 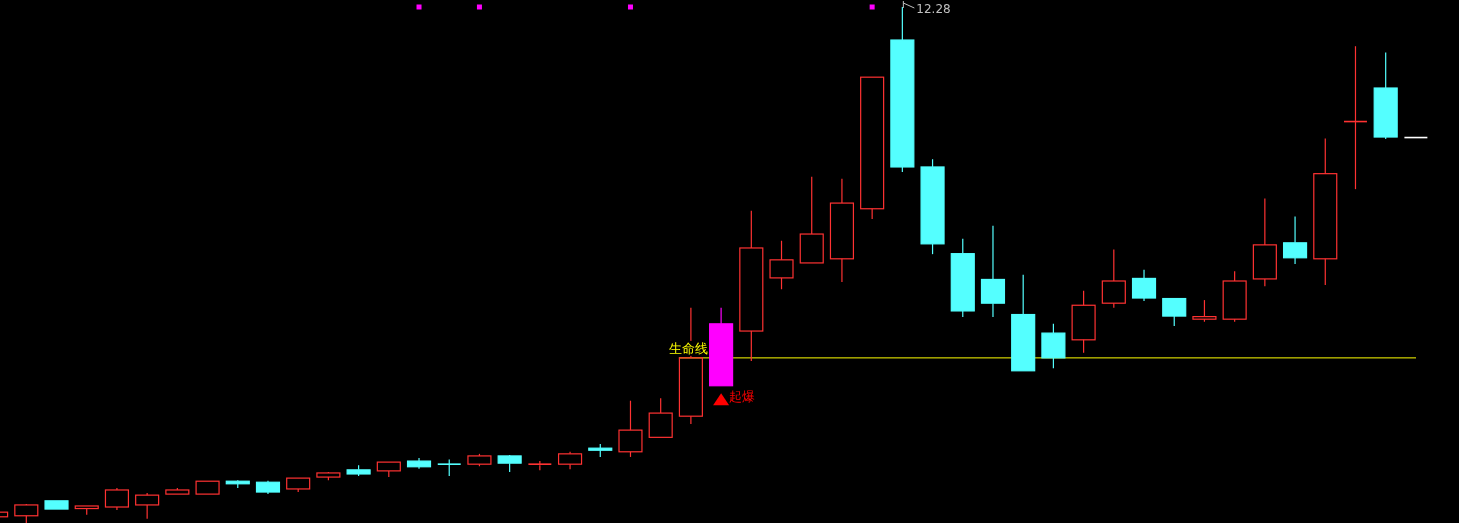 I want to click on ref-line-label: 生命线, so click(x=688, y=348).